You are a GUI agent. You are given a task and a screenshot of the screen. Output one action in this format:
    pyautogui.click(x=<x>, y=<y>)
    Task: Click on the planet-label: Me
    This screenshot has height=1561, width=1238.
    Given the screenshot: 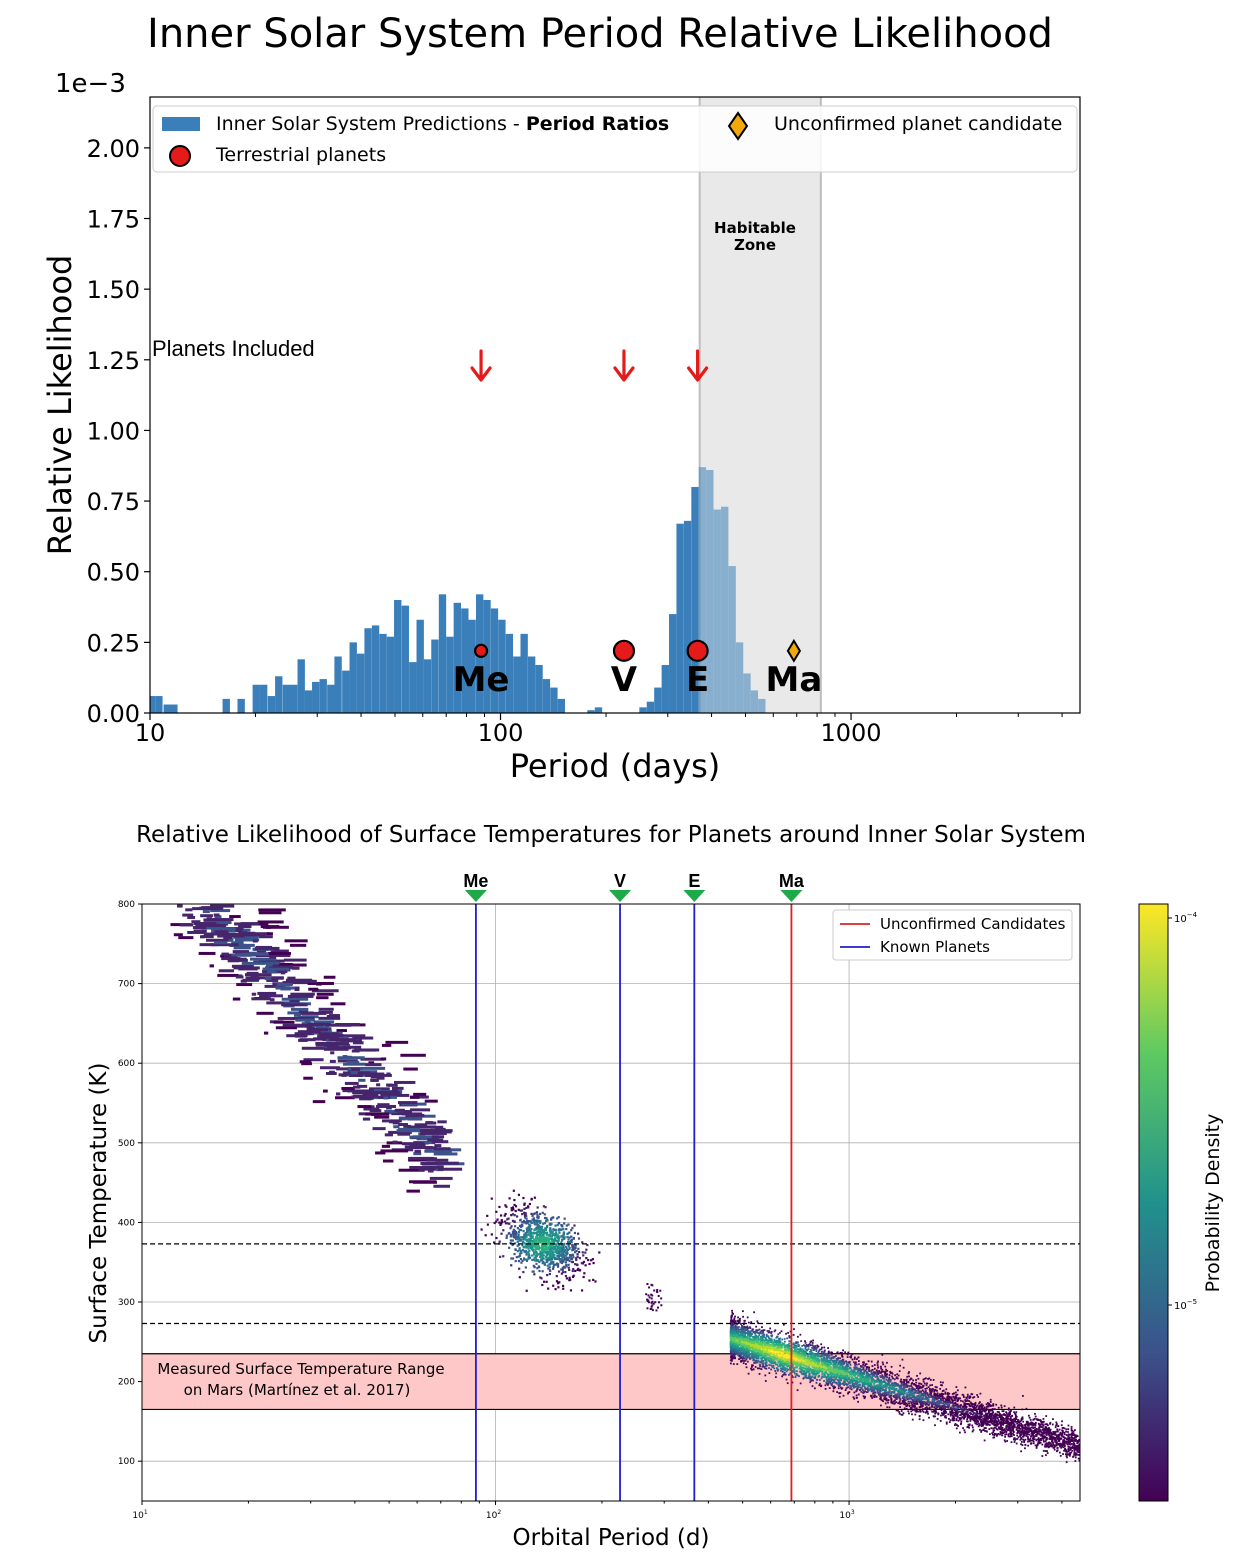 What is the action you would take?
    pyautogui.click(x=481, y=680)
    